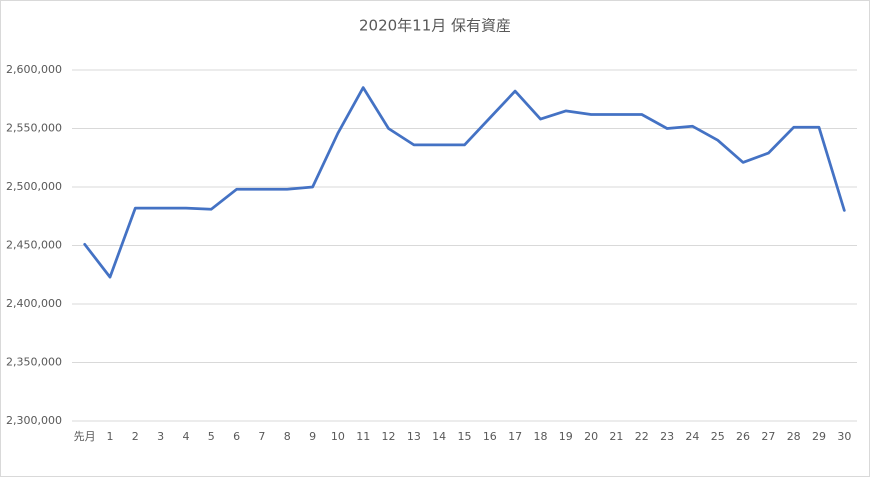  What do you see at coordinates (642, 436) in the screenshot?
I see `x-tick-label: 22` at bounding box center [642, 436].